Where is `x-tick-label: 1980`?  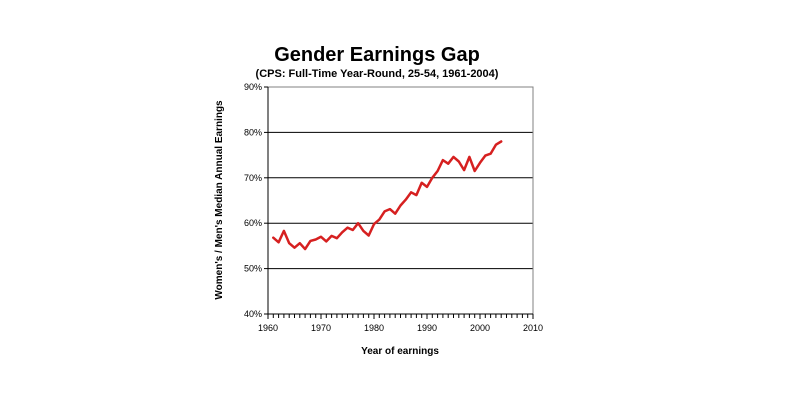 x-tick-label: 1980 is located at coordinates (374, 328).